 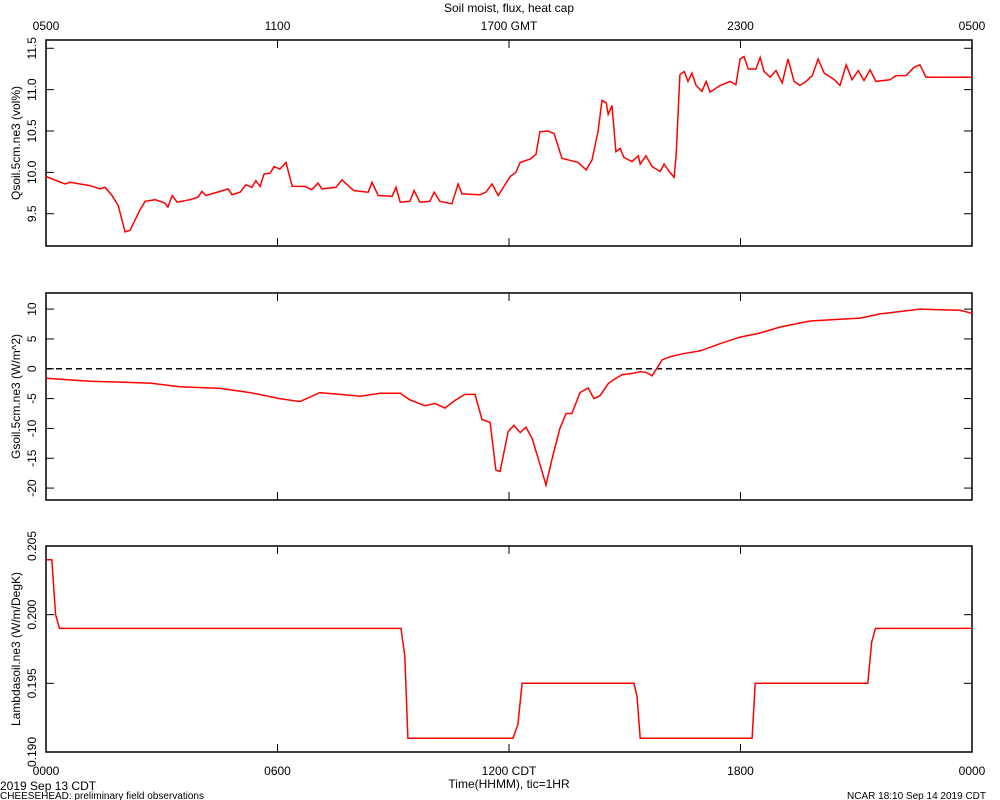 What do you see at coordinates (32, 488) in the screenshot?
I see `y-tick-label: -20` at bounding box center [32, 488].